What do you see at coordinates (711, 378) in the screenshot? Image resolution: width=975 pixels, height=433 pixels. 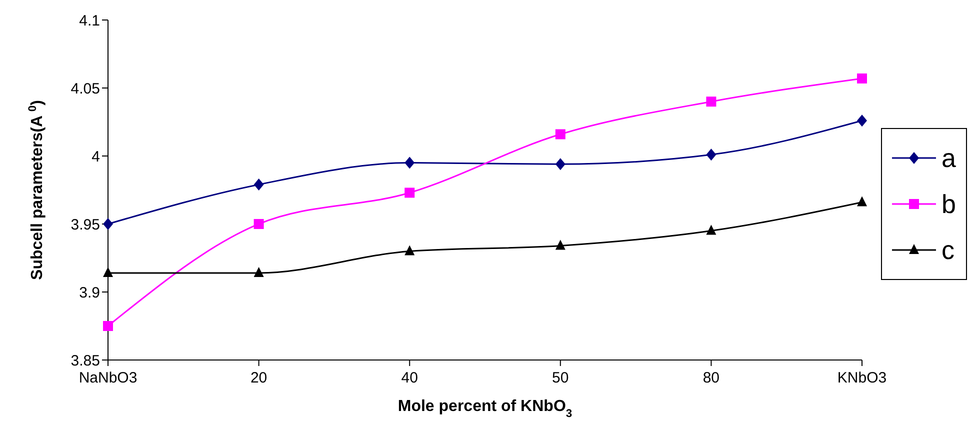 I see `x-tick-label: 80` at bounding box center [711, 378].